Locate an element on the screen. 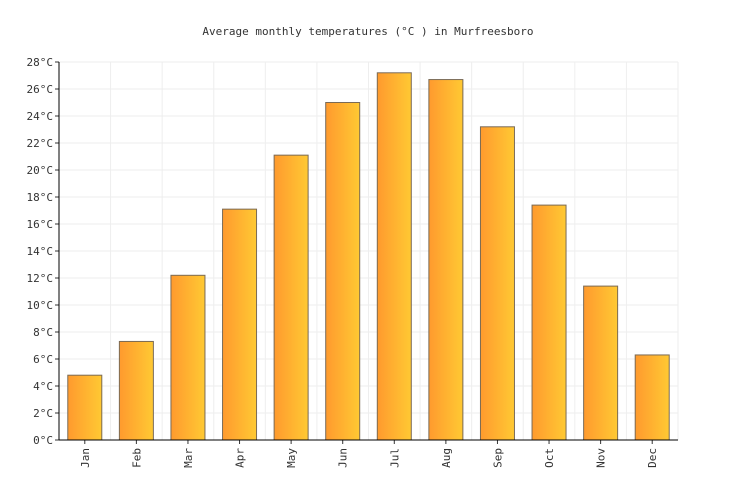 The height and width of the screenshot is (504, 736). x-tick-label: Aug is located at coordinates (446, 458).